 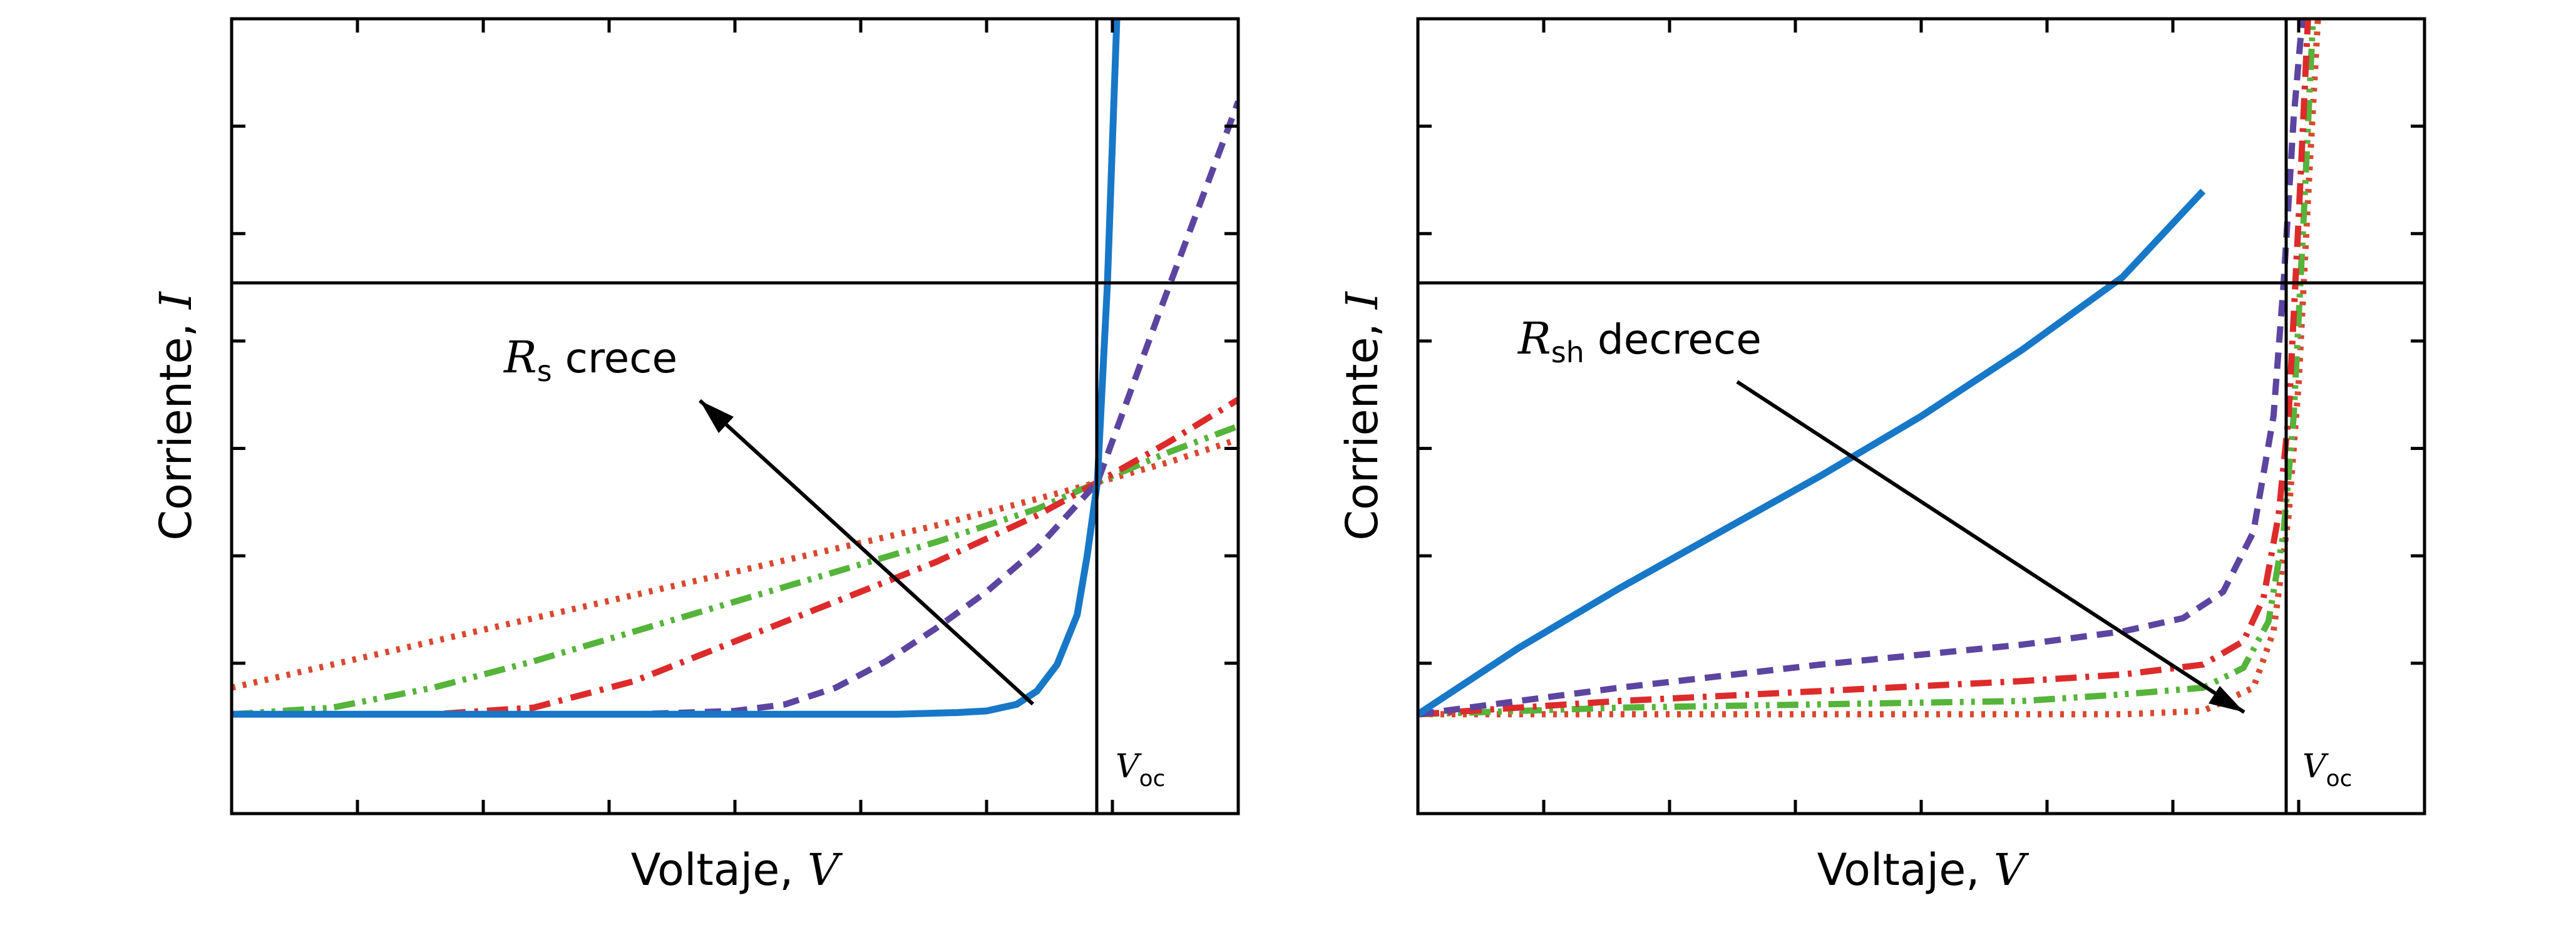 What do you see at coordinates (719, 870) in the screenshot?
I see `left-xlabel-text: Voltaje,` at bounding box center [719, 870].